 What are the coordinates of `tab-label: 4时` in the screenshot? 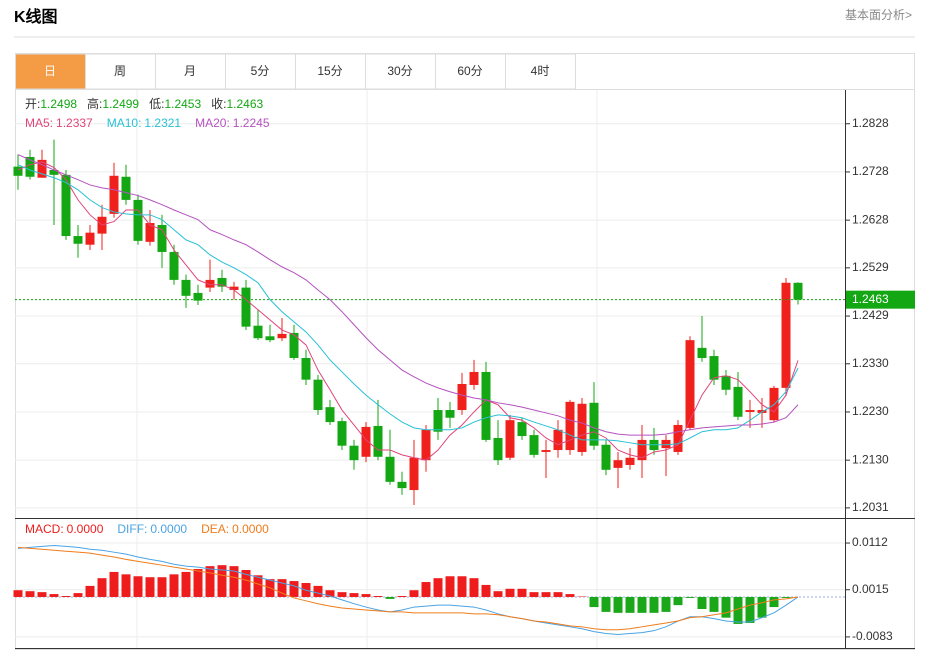 It's located at (540, 71).